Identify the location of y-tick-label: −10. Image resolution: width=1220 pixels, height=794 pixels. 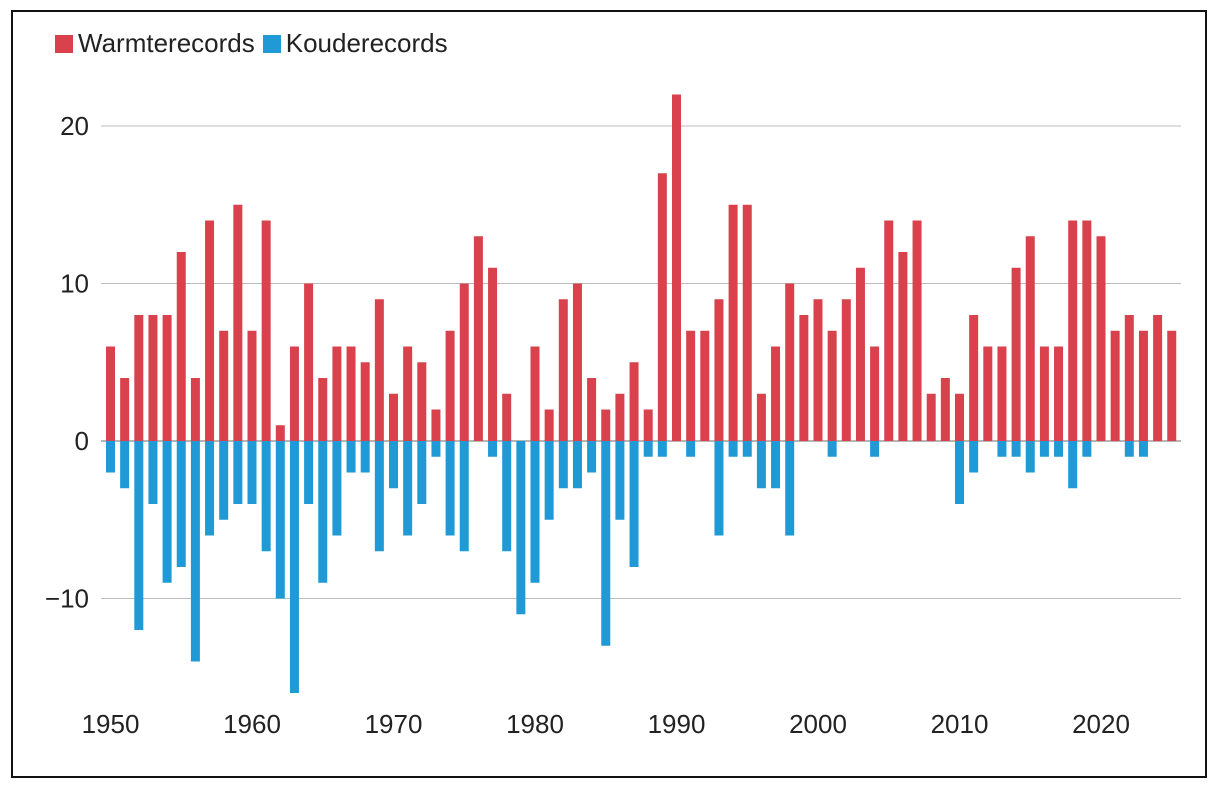
(67, 599).